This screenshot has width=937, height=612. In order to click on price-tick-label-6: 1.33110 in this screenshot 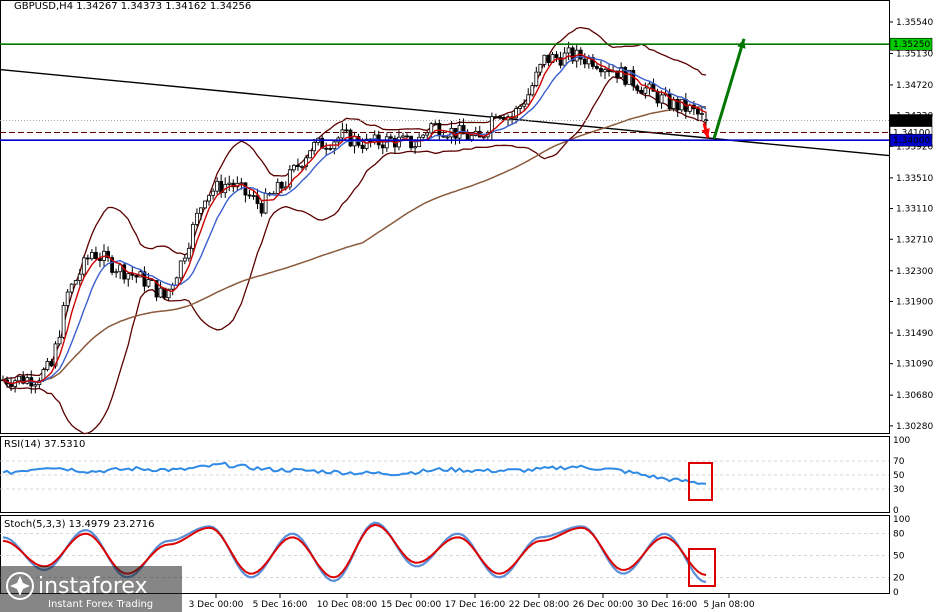, I will do `click(914, 210)`.